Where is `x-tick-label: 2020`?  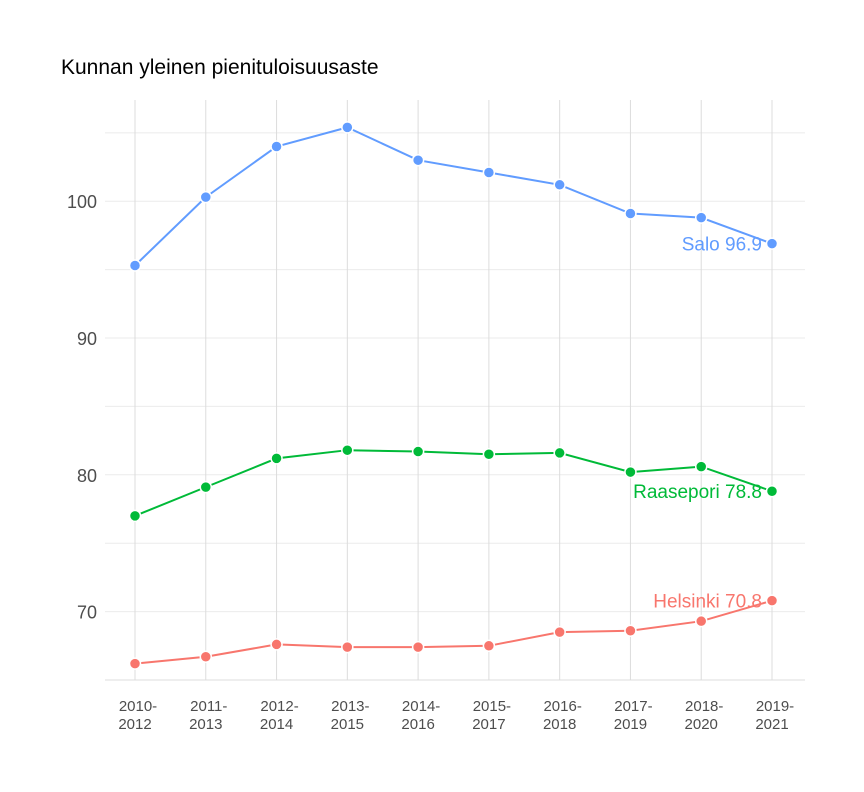 x-tick-label: 2020 is located at coordinates (701, 724).